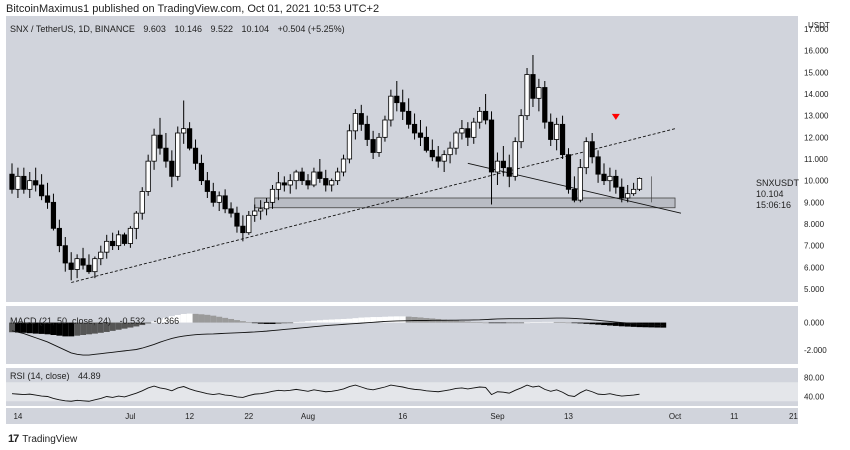  Describe the element at coordinates (61, 321) in the screenshot. I see `macd-label: MACD (21, 50, close, 24)` at that location.